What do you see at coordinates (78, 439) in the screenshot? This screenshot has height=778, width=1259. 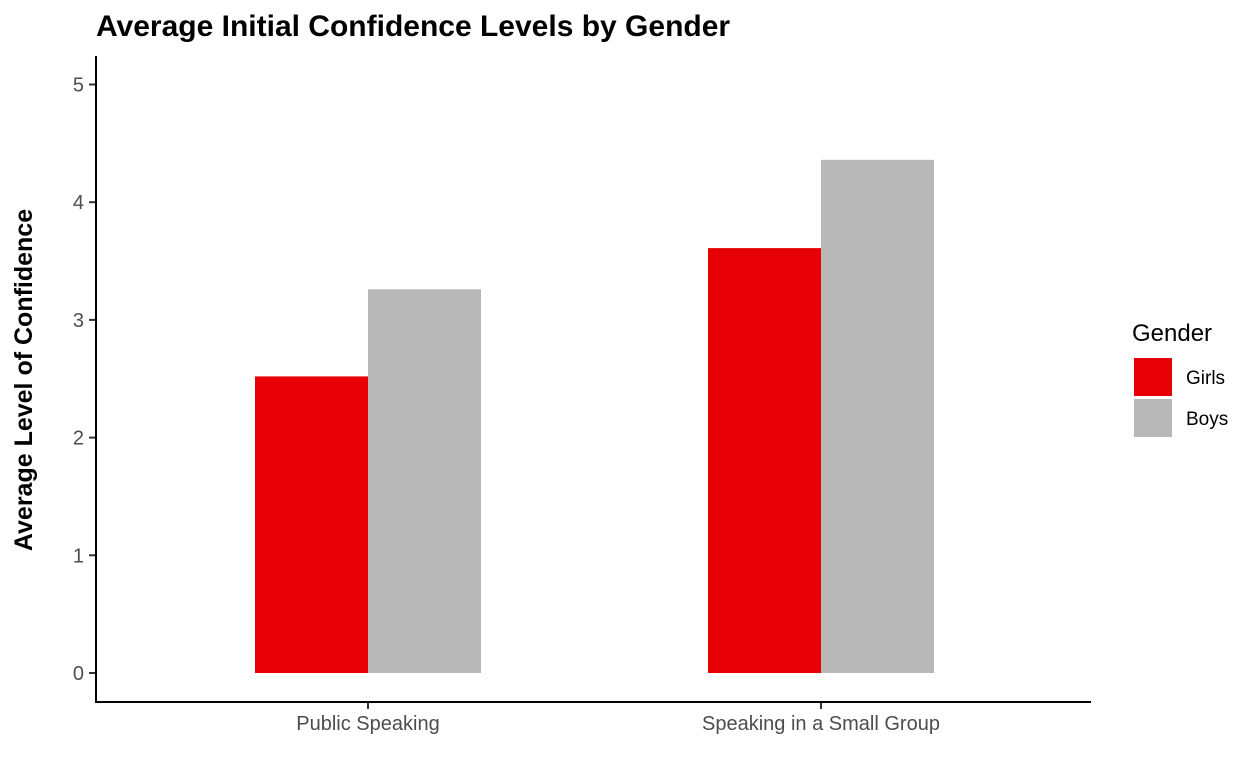 I see `y-tick-label: 2` at bounding box center [78, 439].